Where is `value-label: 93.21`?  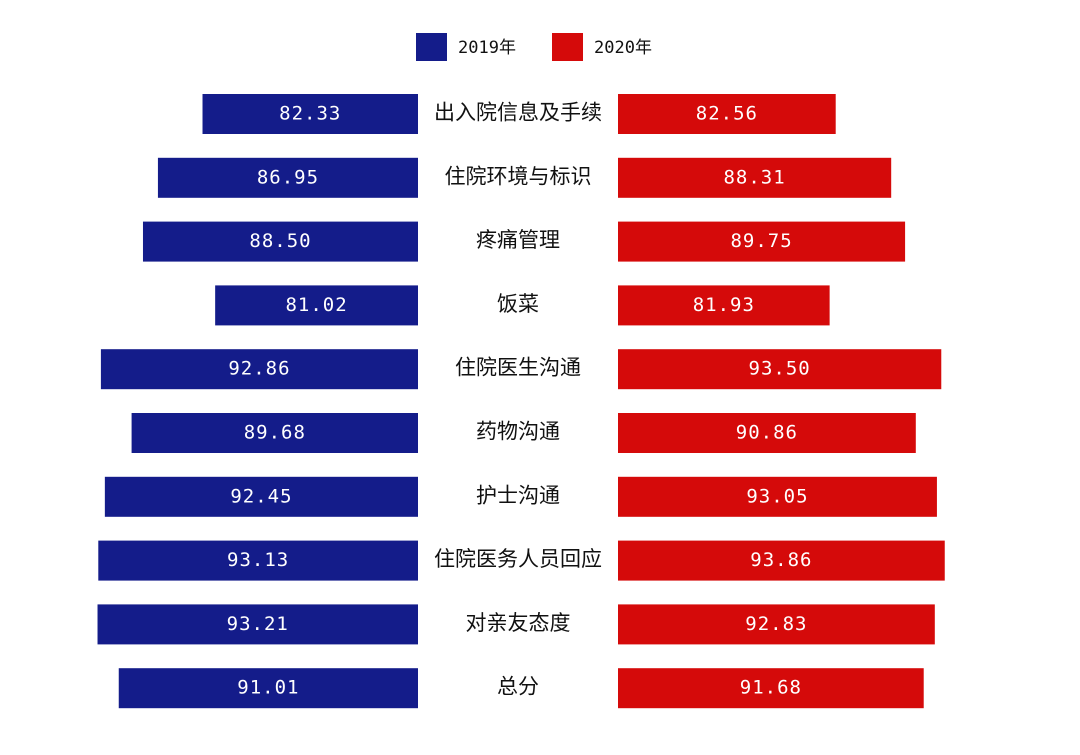
value-label: 93.21 is located at coordinates (258, 624).